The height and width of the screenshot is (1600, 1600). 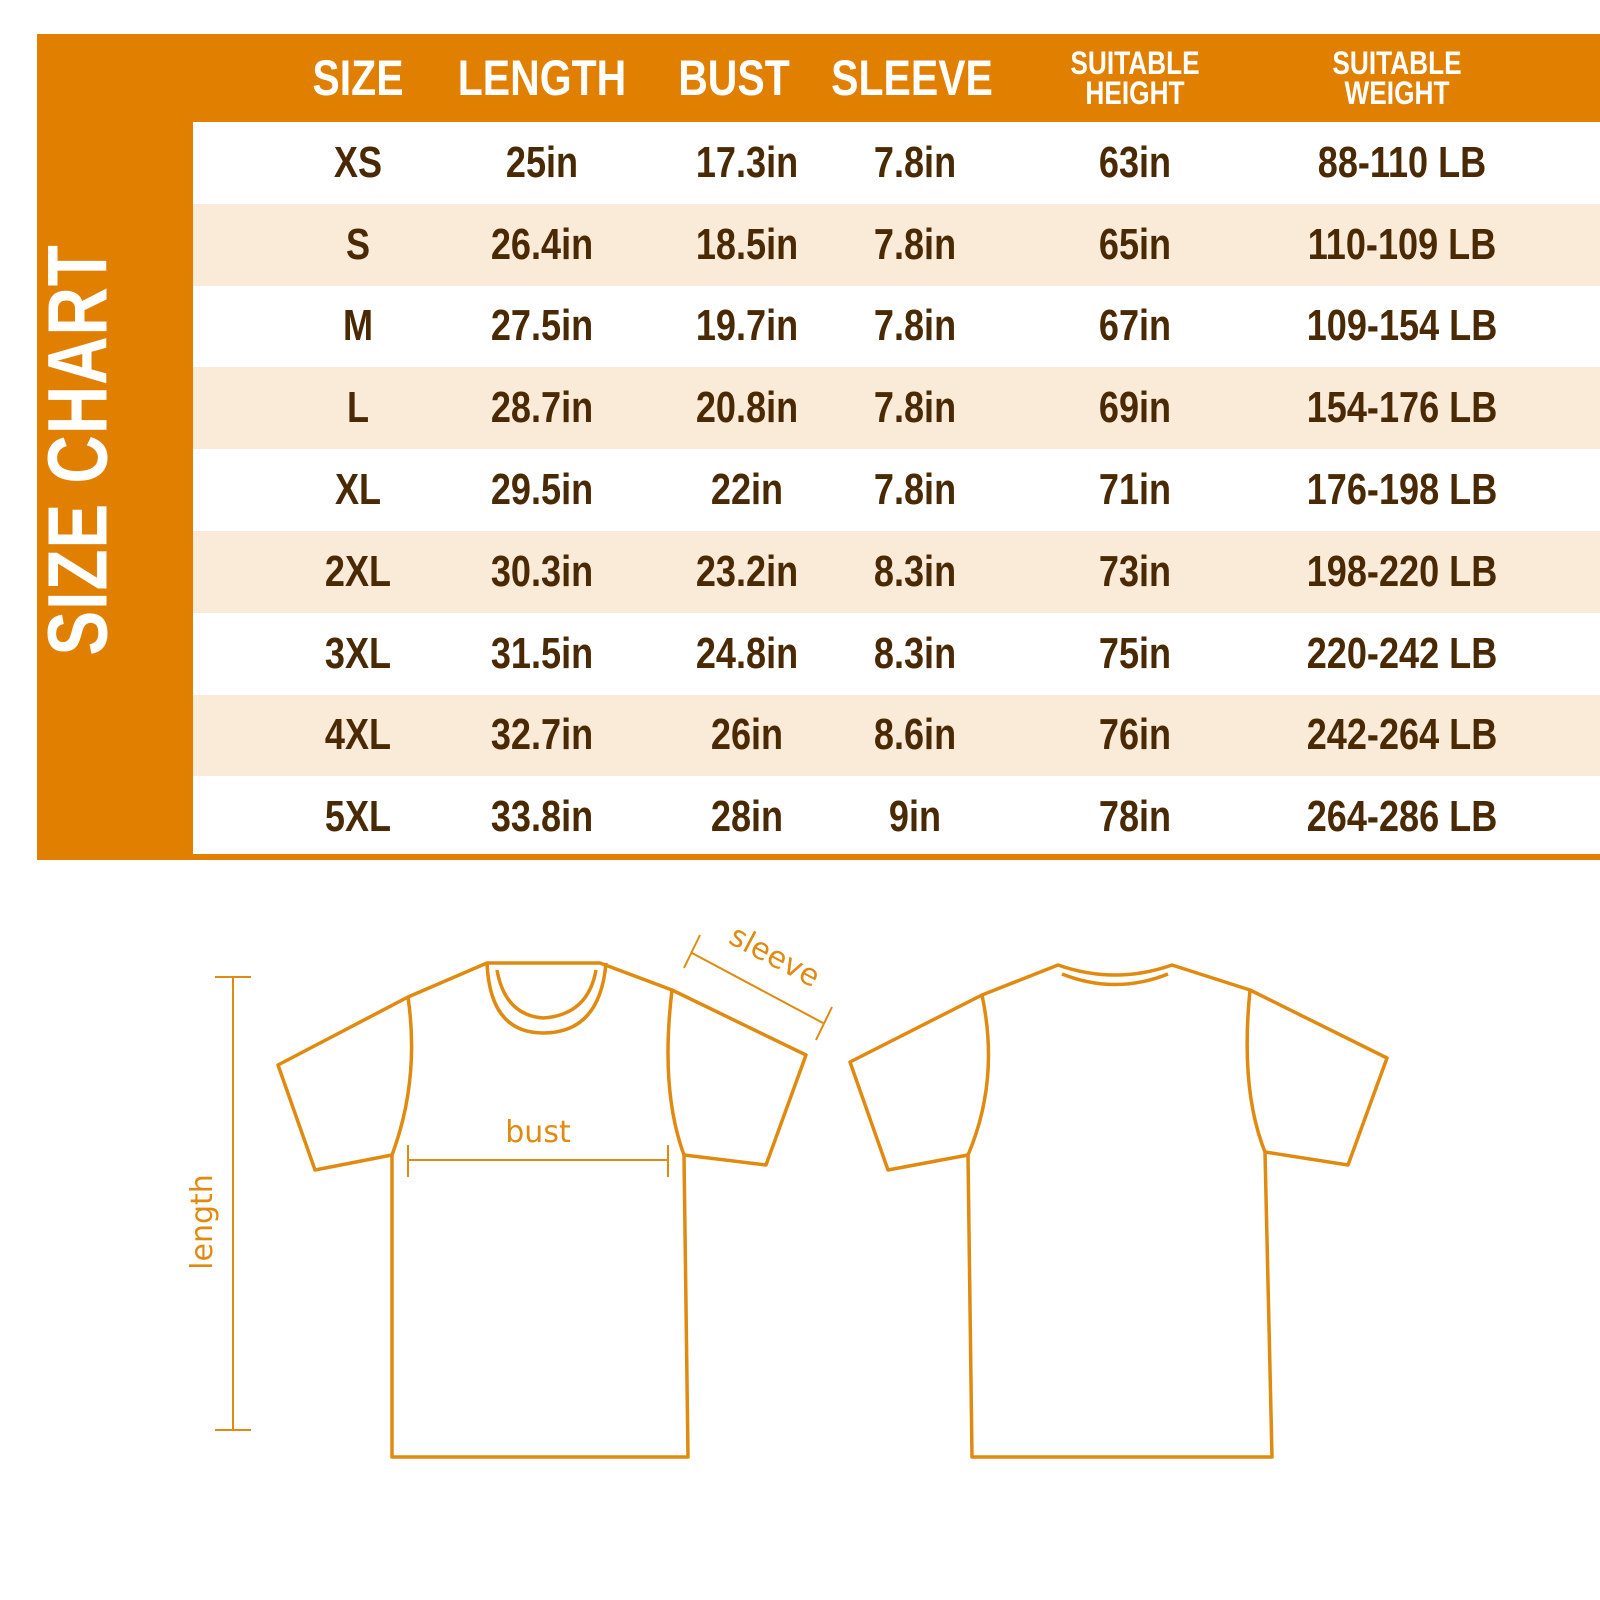 I want to click on cell-length: 25in, so click(x=542, y=162).